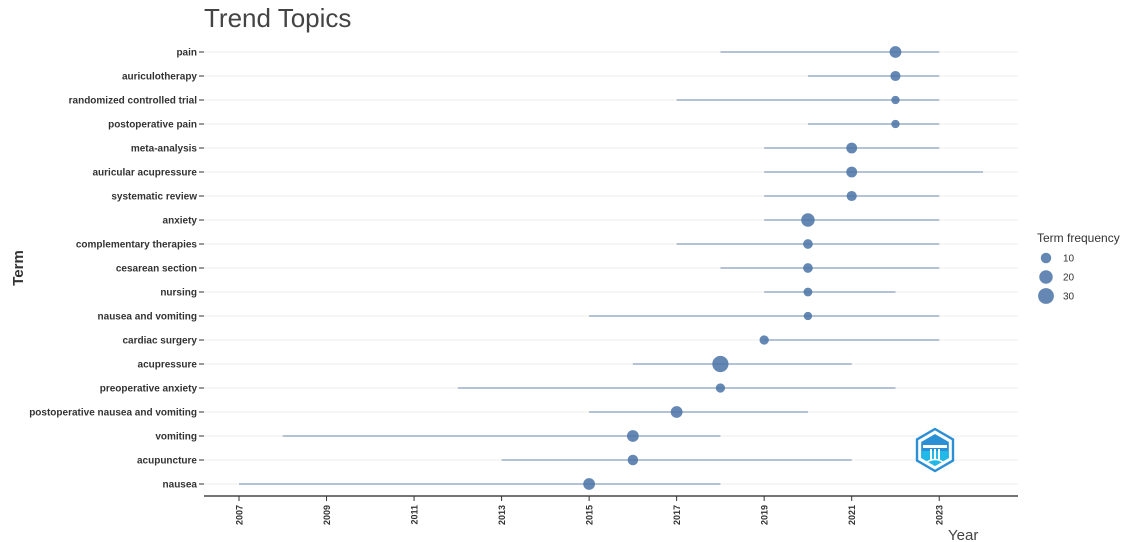 Image resolution: width=1129 pixels, height=542 pixels. What do you see at coordinates (145, 173) in the screenshot?
I see `term-label: auricular acupressure` at bounding box center [145, 173].